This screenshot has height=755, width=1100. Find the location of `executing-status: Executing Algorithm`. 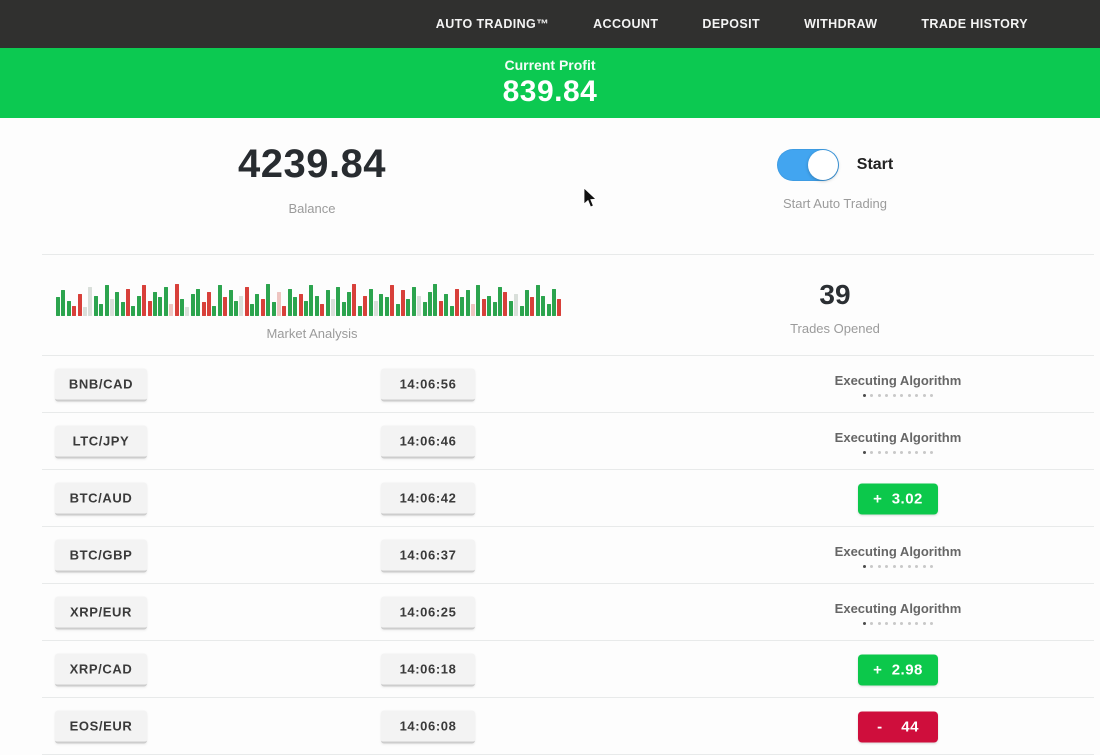

executing-status: Executing Algorithm is located at coordinates (898, 385).